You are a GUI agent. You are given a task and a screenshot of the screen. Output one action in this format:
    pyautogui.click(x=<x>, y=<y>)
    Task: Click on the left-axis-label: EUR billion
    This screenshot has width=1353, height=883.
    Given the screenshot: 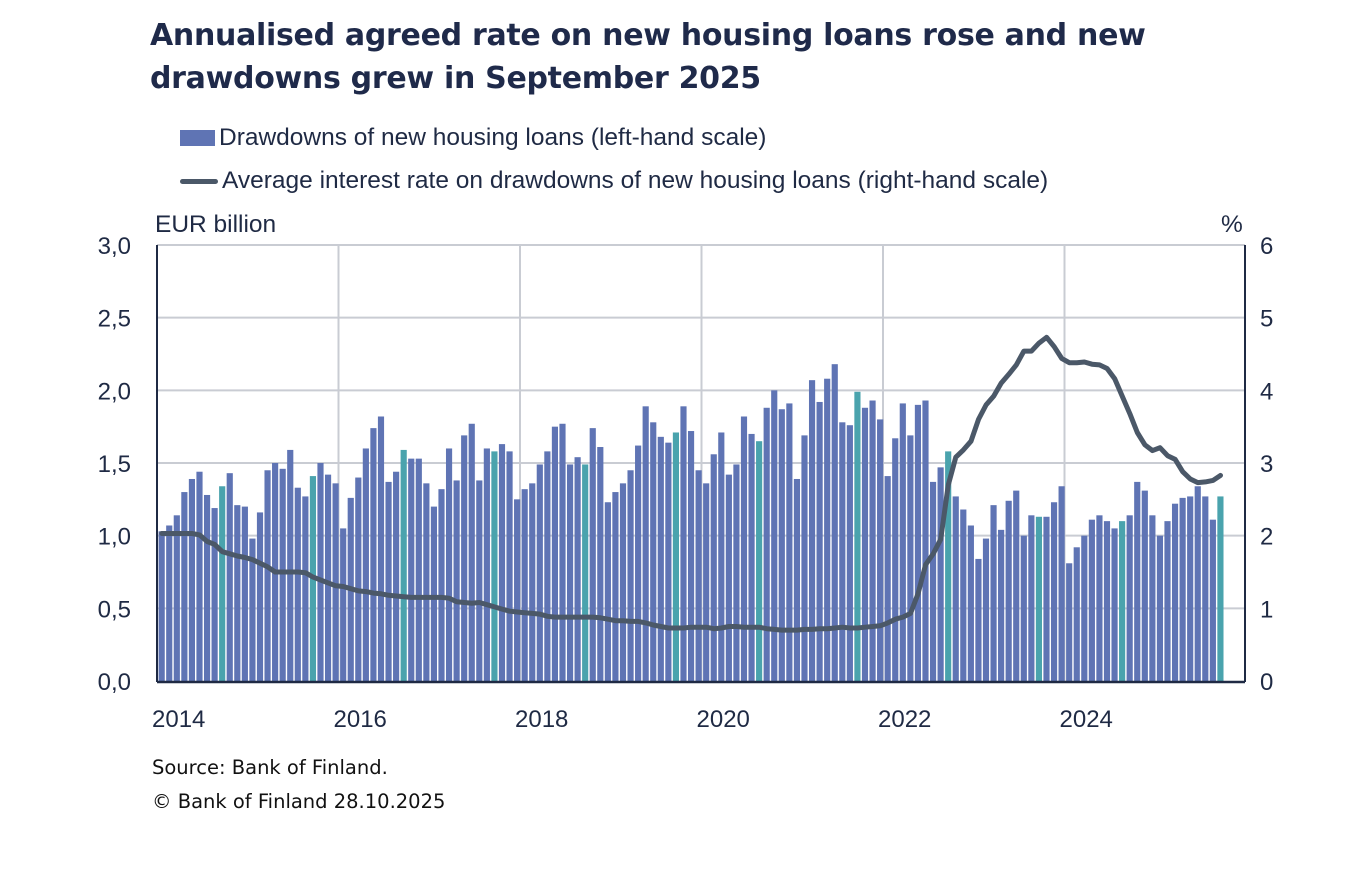 What is the action you would take?
    pyautogui.click(x=216, y=224)
    